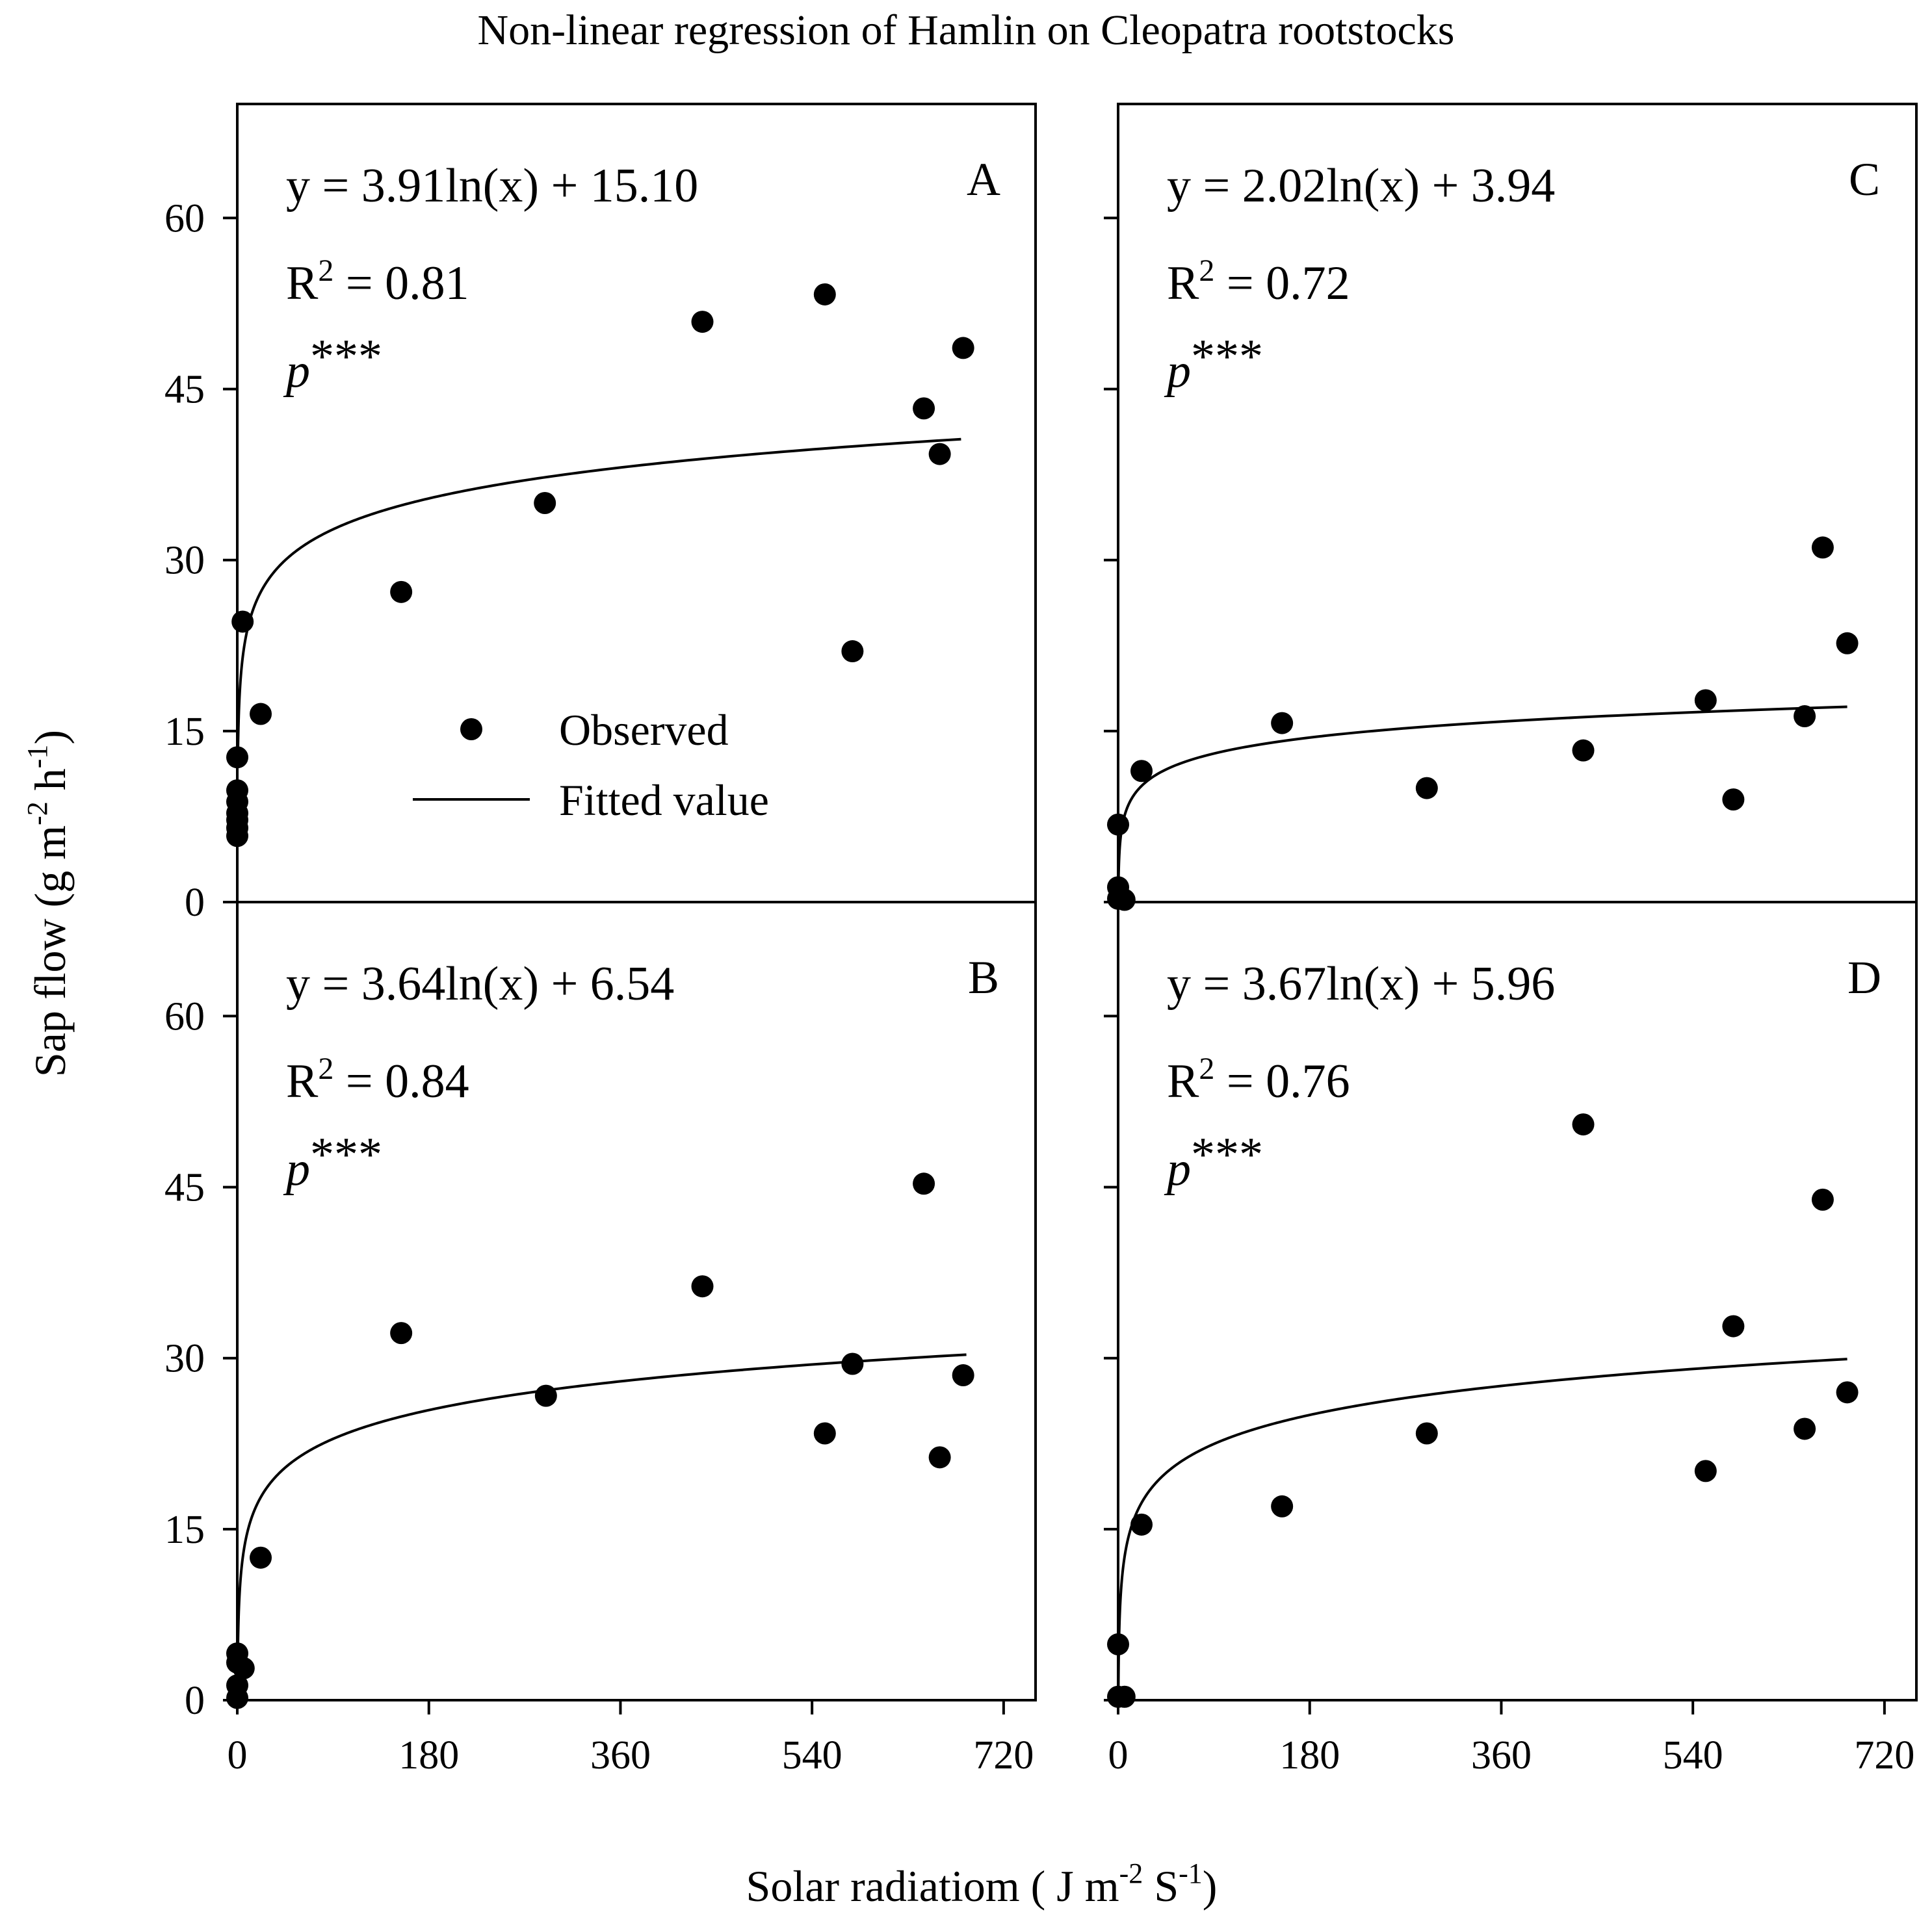 This screenshot has width=1932, height=1927. What do you see at coordinates (492, 186) in the screenshot?
I see `regression-equation: y = 3.91ln(x) + 15.10` at bounding box center [492, 186].